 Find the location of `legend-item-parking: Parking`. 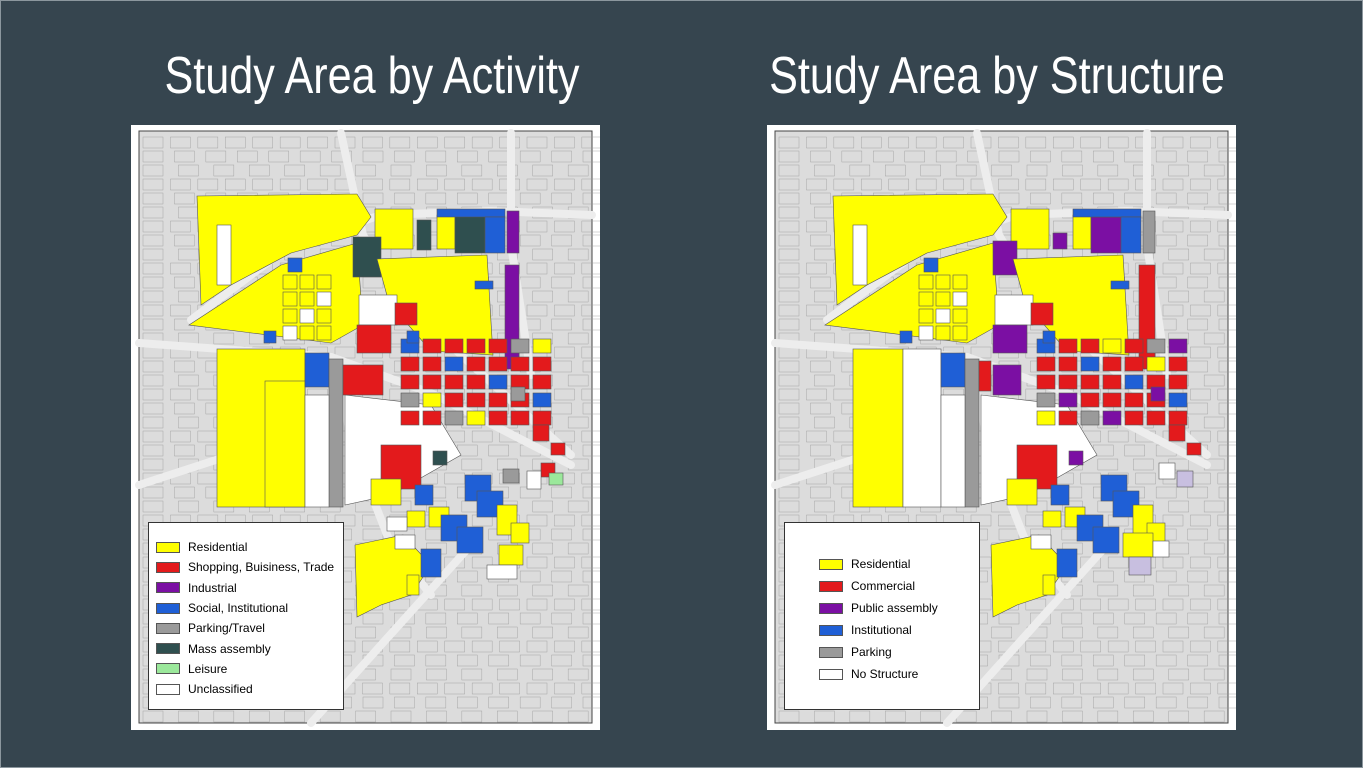

legend-item-parking: Parking is located at coordinates (899, 652).